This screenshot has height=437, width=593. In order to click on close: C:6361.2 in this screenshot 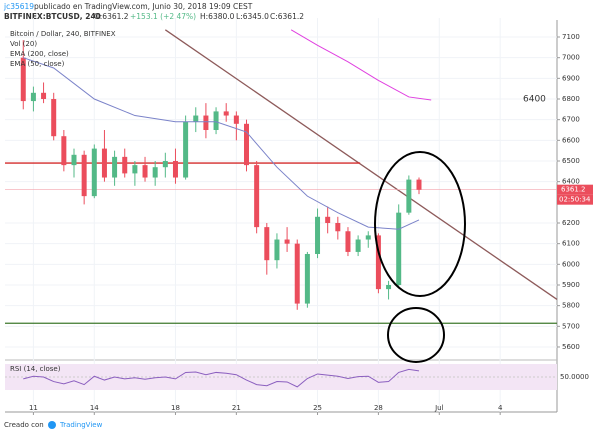, I will do `click(287, 16)`.